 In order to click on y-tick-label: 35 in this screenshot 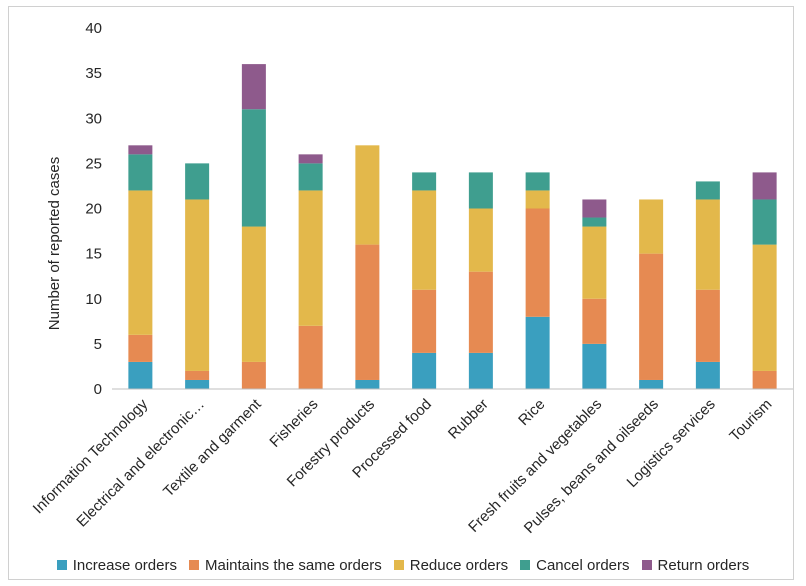, I will do `click(93, 73)`.